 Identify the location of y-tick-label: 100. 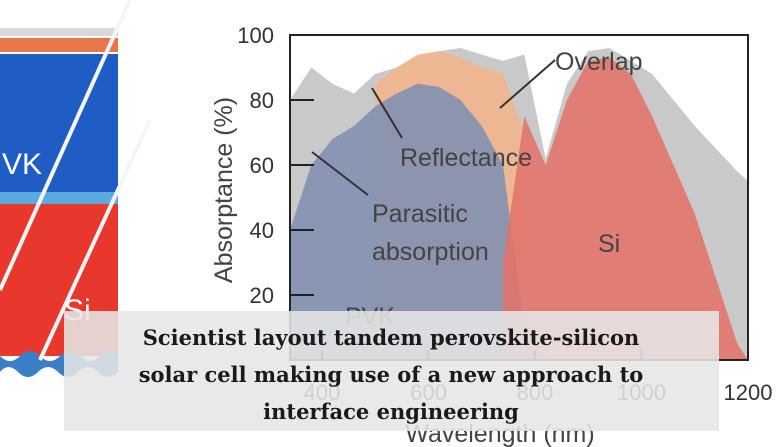
(255, 35).